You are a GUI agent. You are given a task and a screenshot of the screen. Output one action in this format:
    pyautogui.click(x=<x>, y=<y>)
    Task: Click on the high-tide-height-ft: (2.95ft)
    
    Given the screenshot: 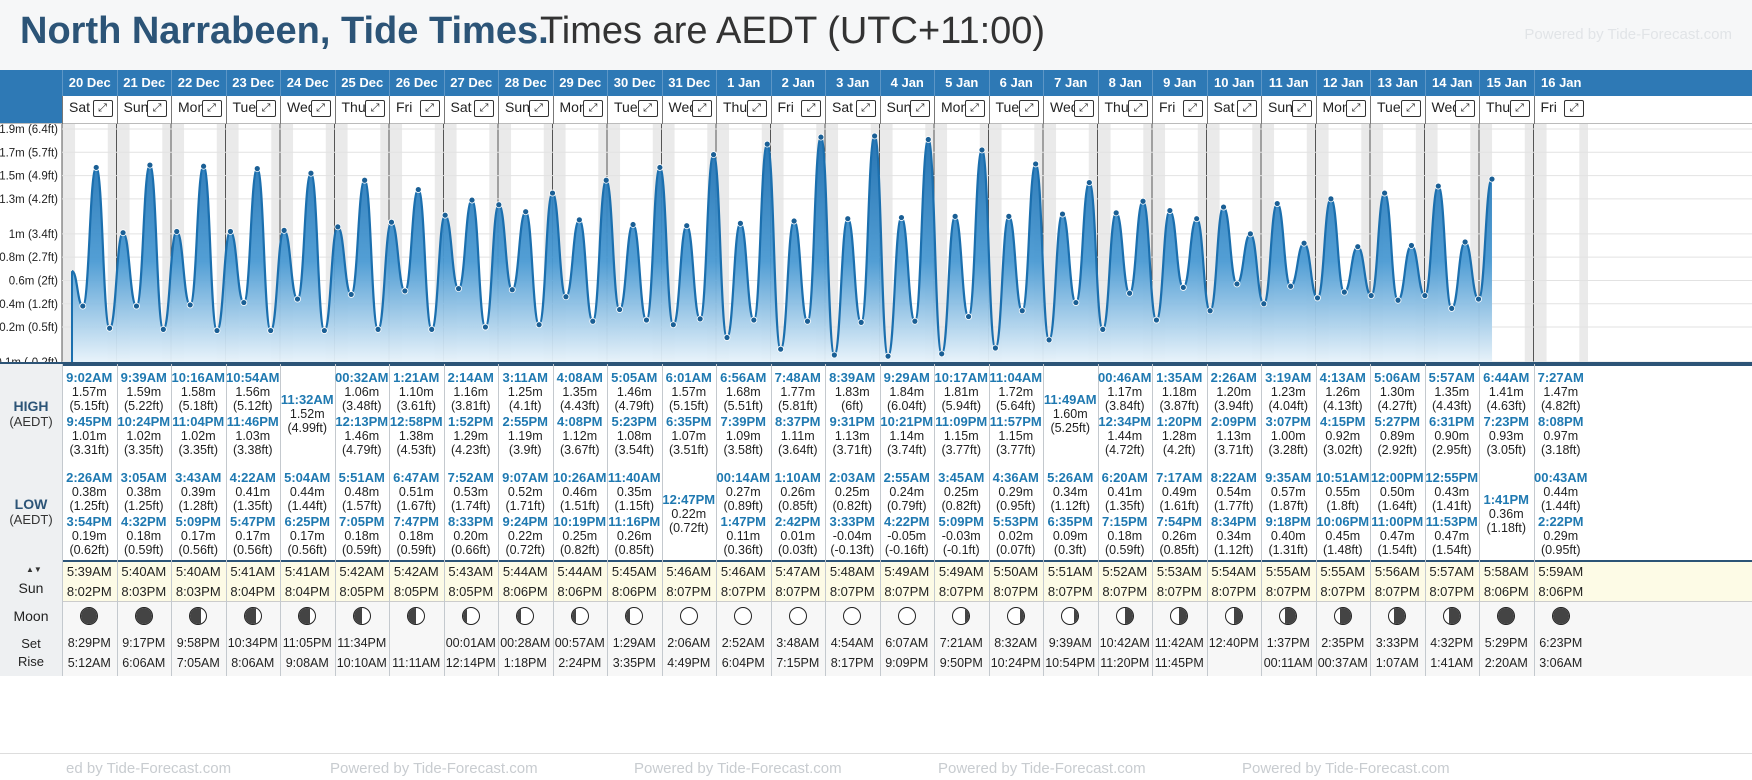 What is the action you would take?
    pyautogui.click(x=1451, y=450)
    